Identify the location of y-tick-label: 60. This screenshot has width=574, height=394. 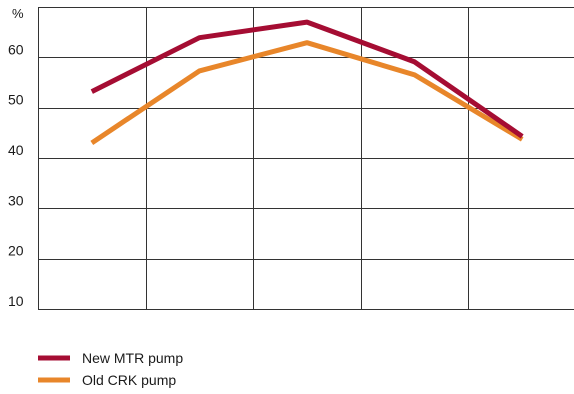
(16, 49).